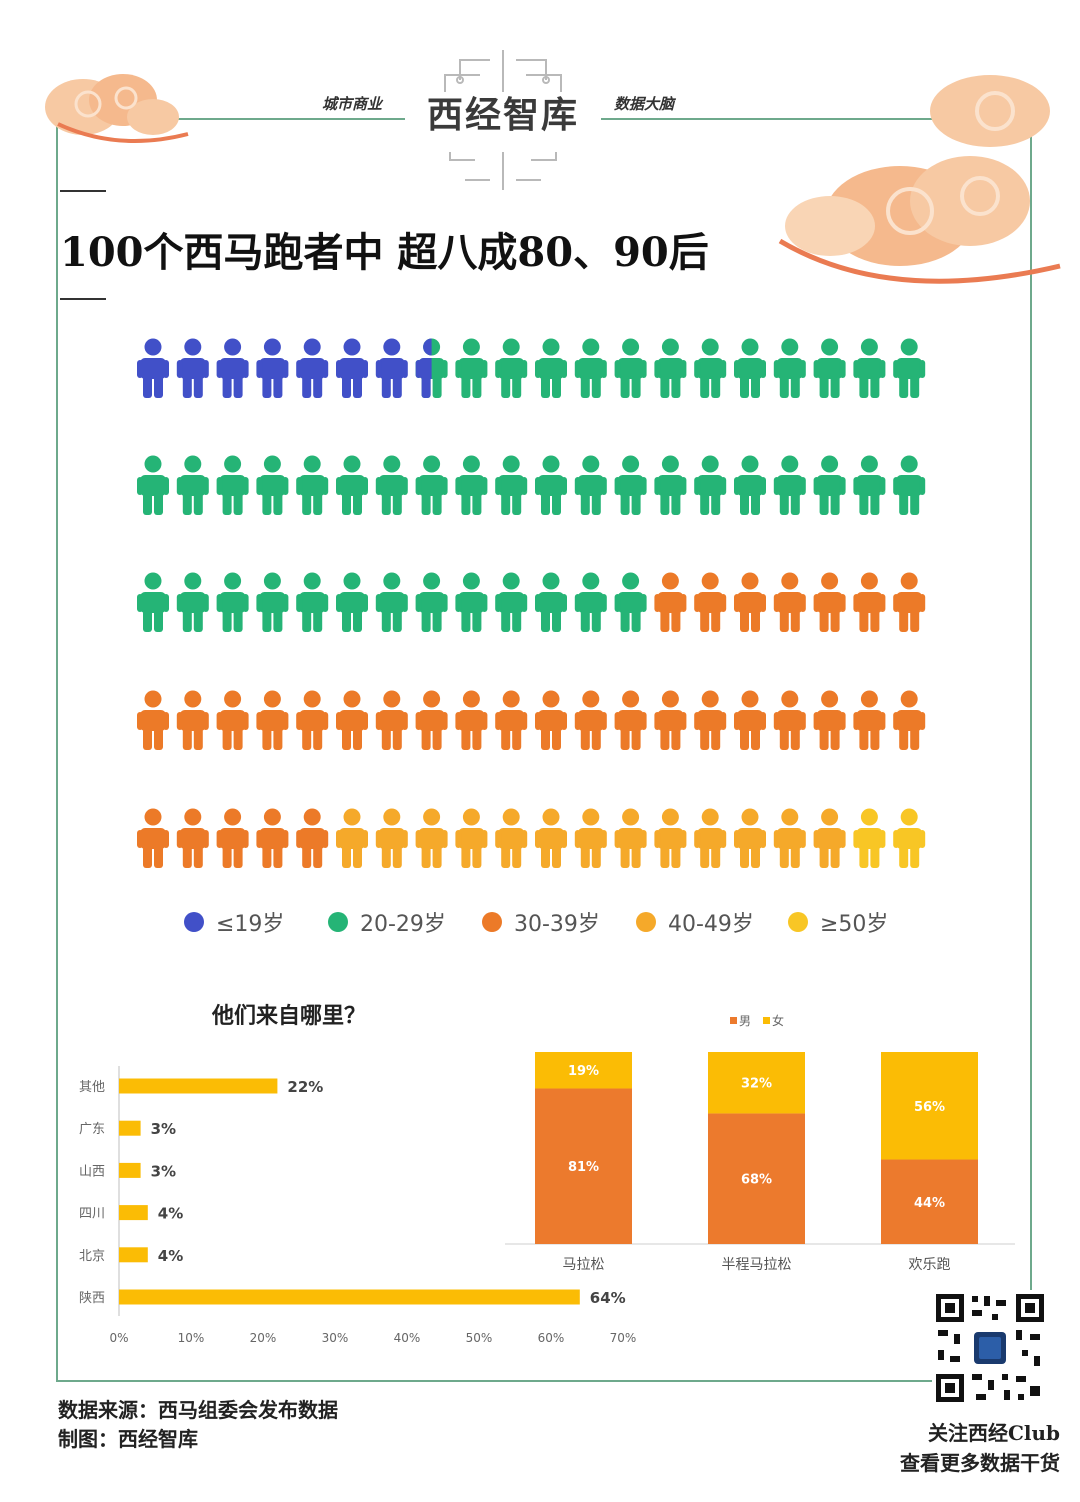 This screenshot has height=1502, width=1080. I want to click on legend-dot-under19, so click(194, 922).